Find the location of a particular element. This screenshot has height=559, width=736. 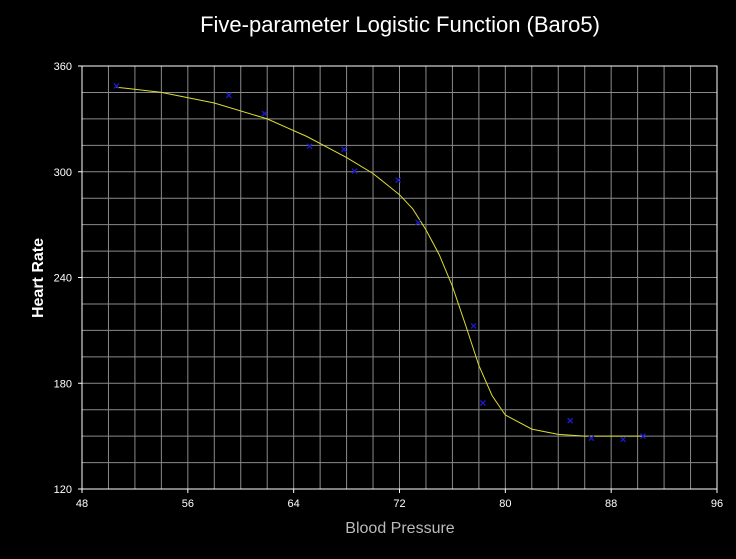

x-tick-label: 72 is located at coordinates (399, 504).